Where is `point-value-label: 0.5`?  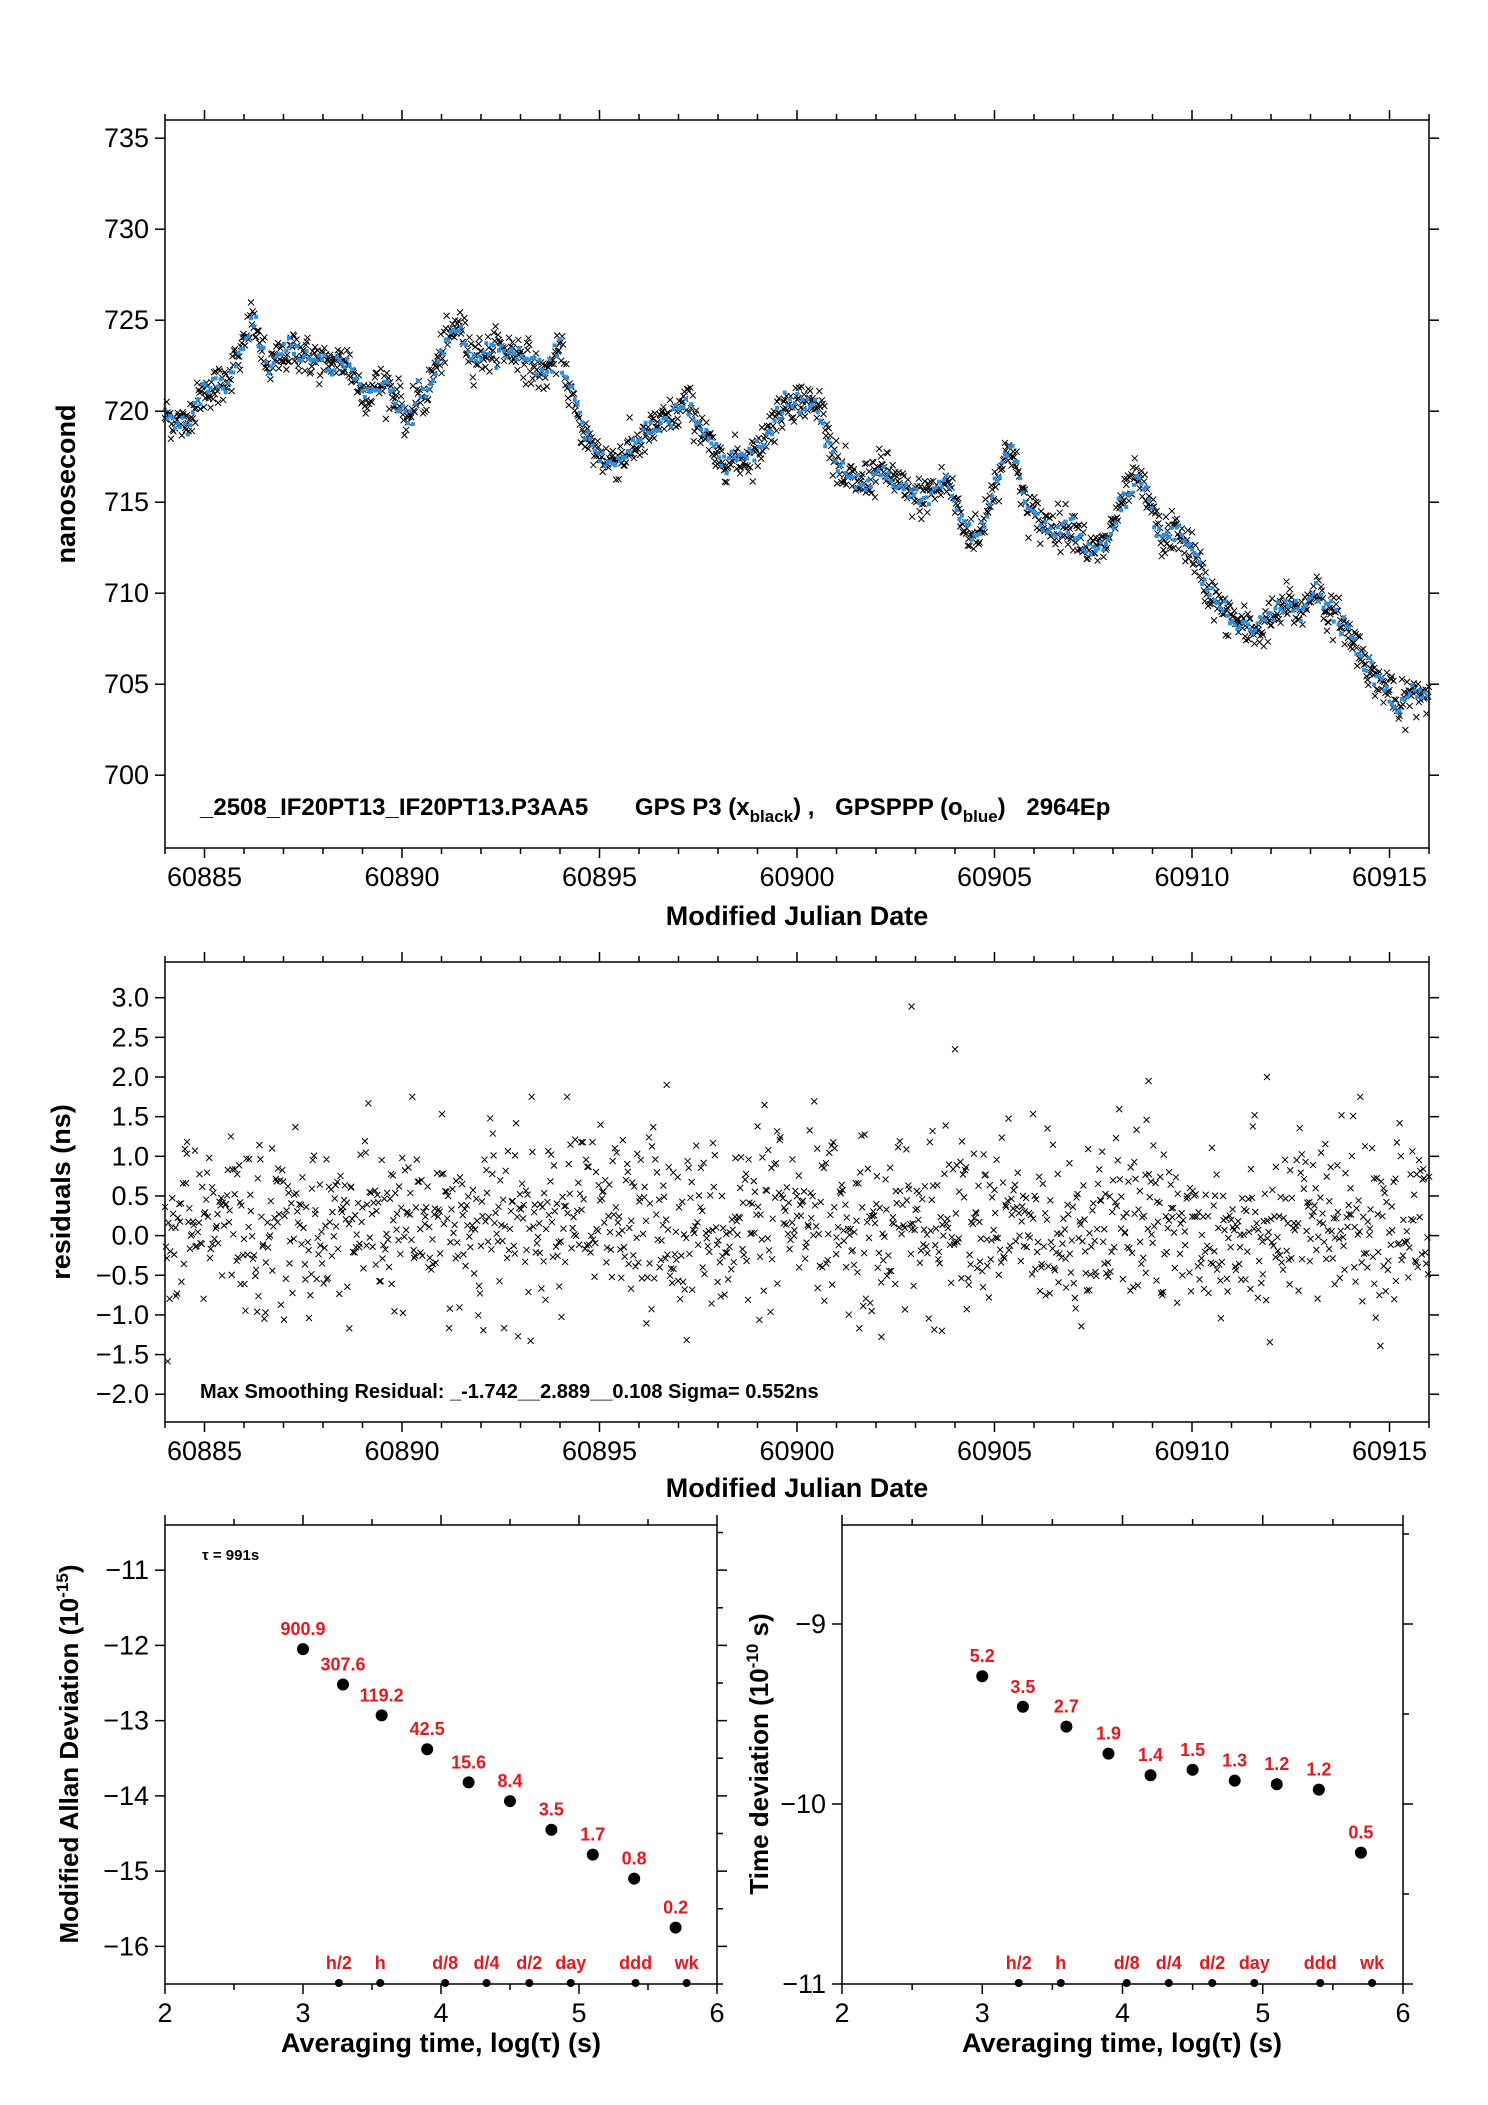
point-value-label: 0.5 is located at coordinates (1360, 1833).